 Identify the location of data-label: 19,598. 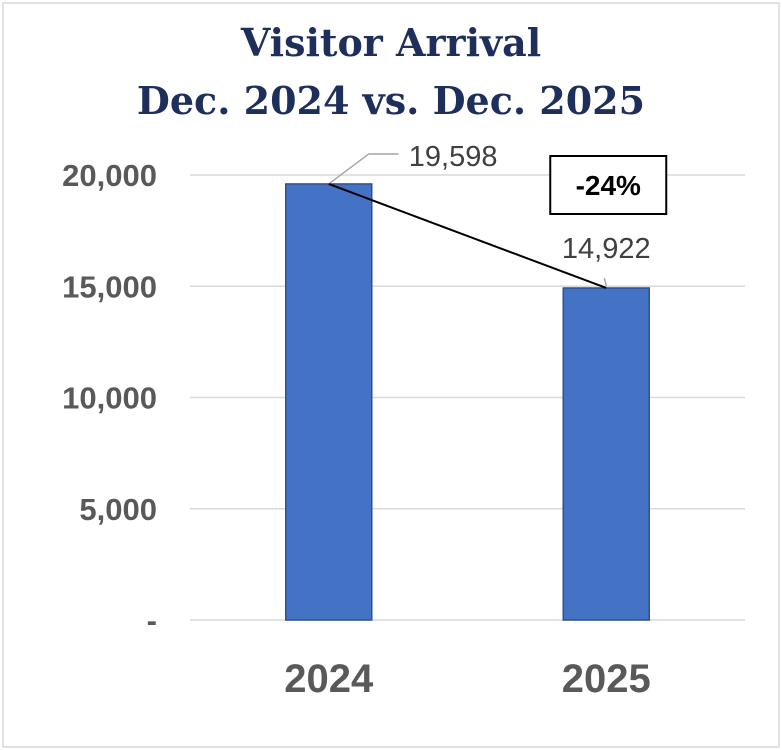
(453, 157).